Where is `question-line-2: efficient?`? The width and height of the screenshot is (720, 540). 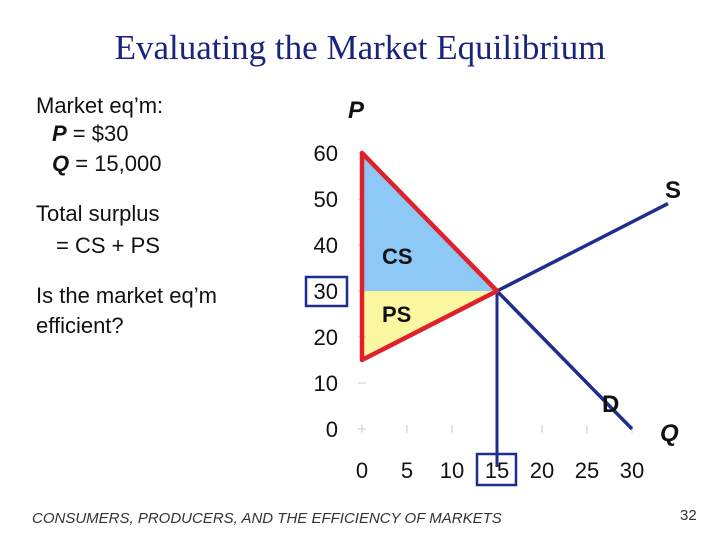 question-line-2: efficient? is located at coordinates (80, 325).